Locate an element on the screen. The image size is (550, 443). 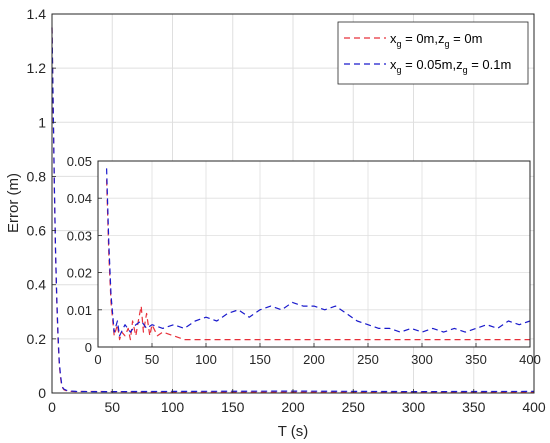
main-x-tick-label: 150 is located at coordinates (233, 407).